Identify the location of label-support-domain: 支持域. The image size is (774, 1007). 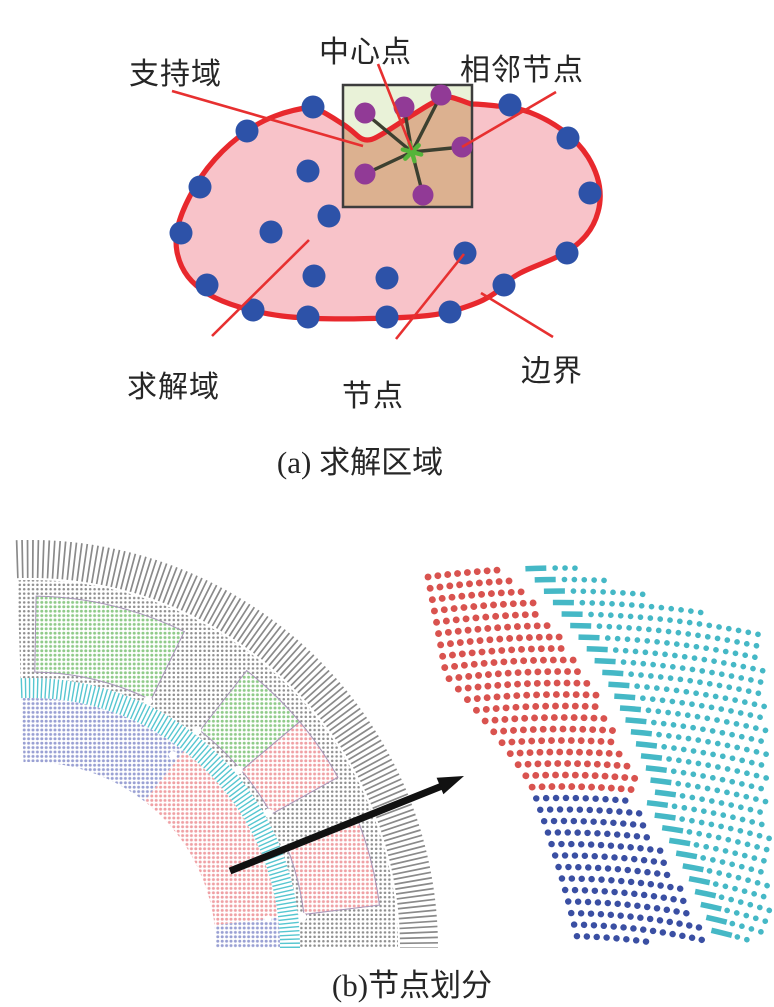
(175, 74).